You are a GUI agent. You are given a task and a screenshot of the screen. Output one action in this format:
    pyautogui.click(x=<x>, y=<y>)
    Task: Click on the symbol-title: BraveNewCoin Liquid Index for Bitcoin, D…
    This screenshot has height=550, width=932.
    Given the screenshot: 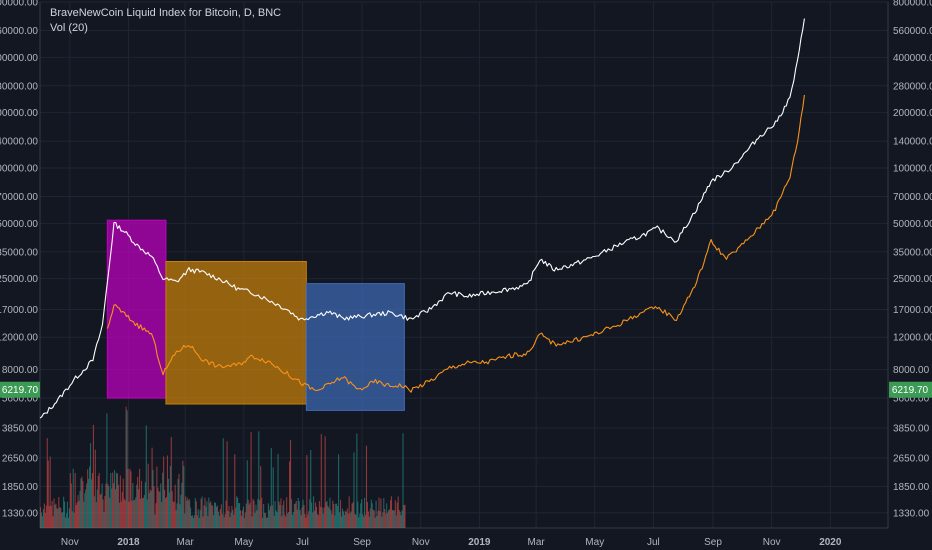 What is the action you would take?
    pyautogui.click(x=166, y=13)
    